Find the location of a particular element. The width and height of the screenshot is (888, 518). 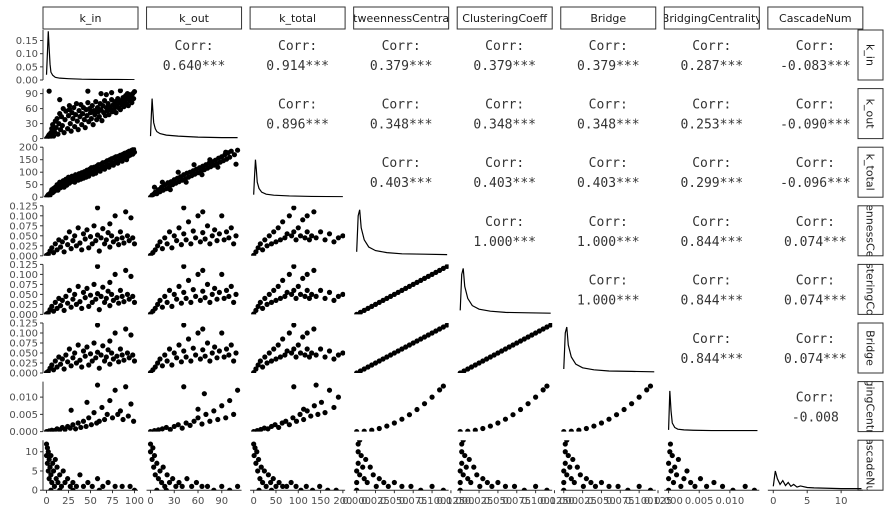

x-tick-label: 0 is located at coordinates (150, 501).